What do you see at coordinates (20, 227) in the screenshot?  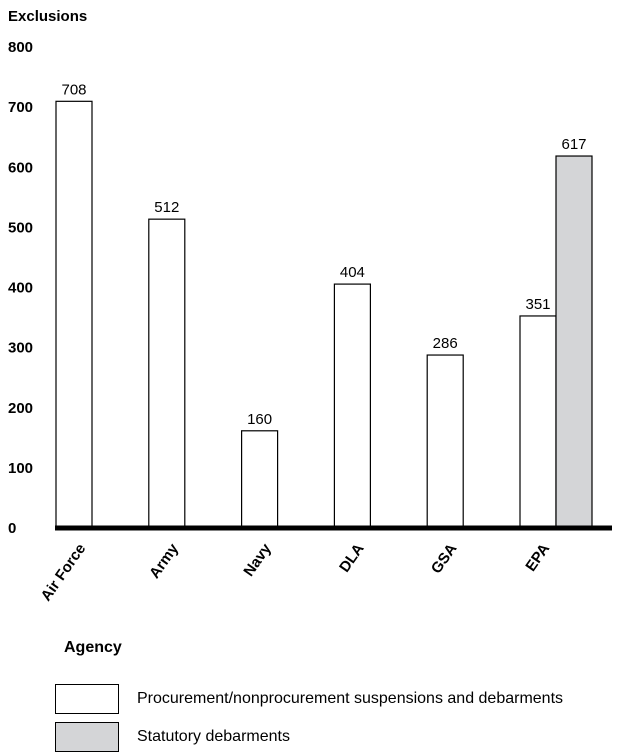 I see `y-tick-label: 500` at bounding box center [20, 227].